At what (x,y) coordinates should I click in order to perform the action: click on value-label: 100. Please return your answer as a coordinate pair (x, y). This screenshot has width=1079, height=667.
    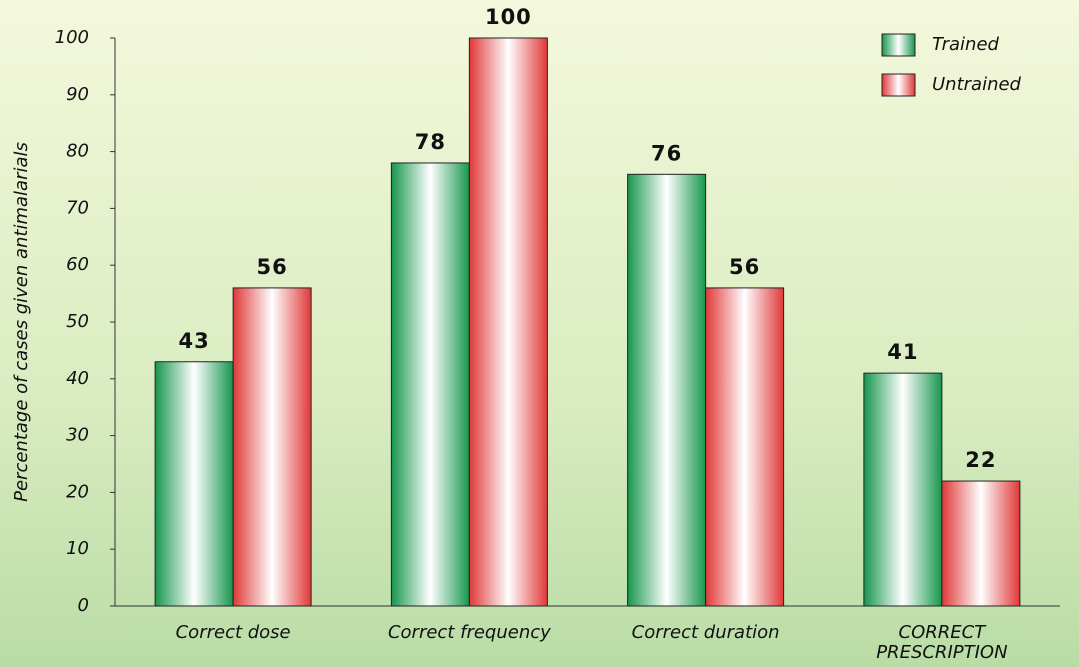
    Looking at the image, I should click on (508, 17).